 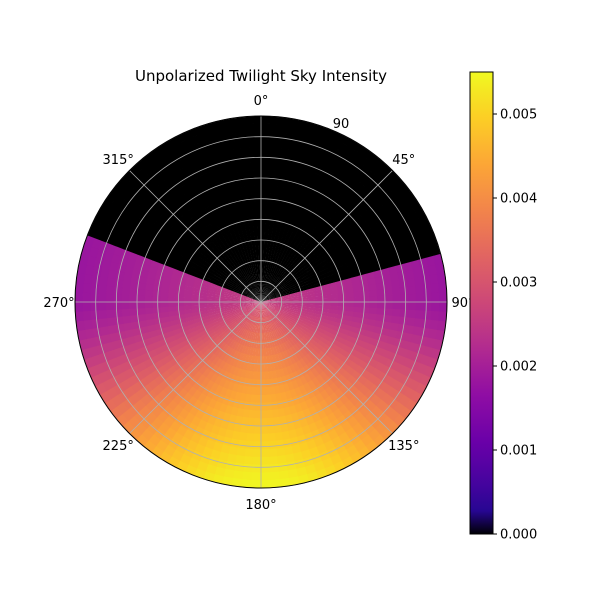 I want to click on theta-tick-label: 0°, so click(x=261, y=101).